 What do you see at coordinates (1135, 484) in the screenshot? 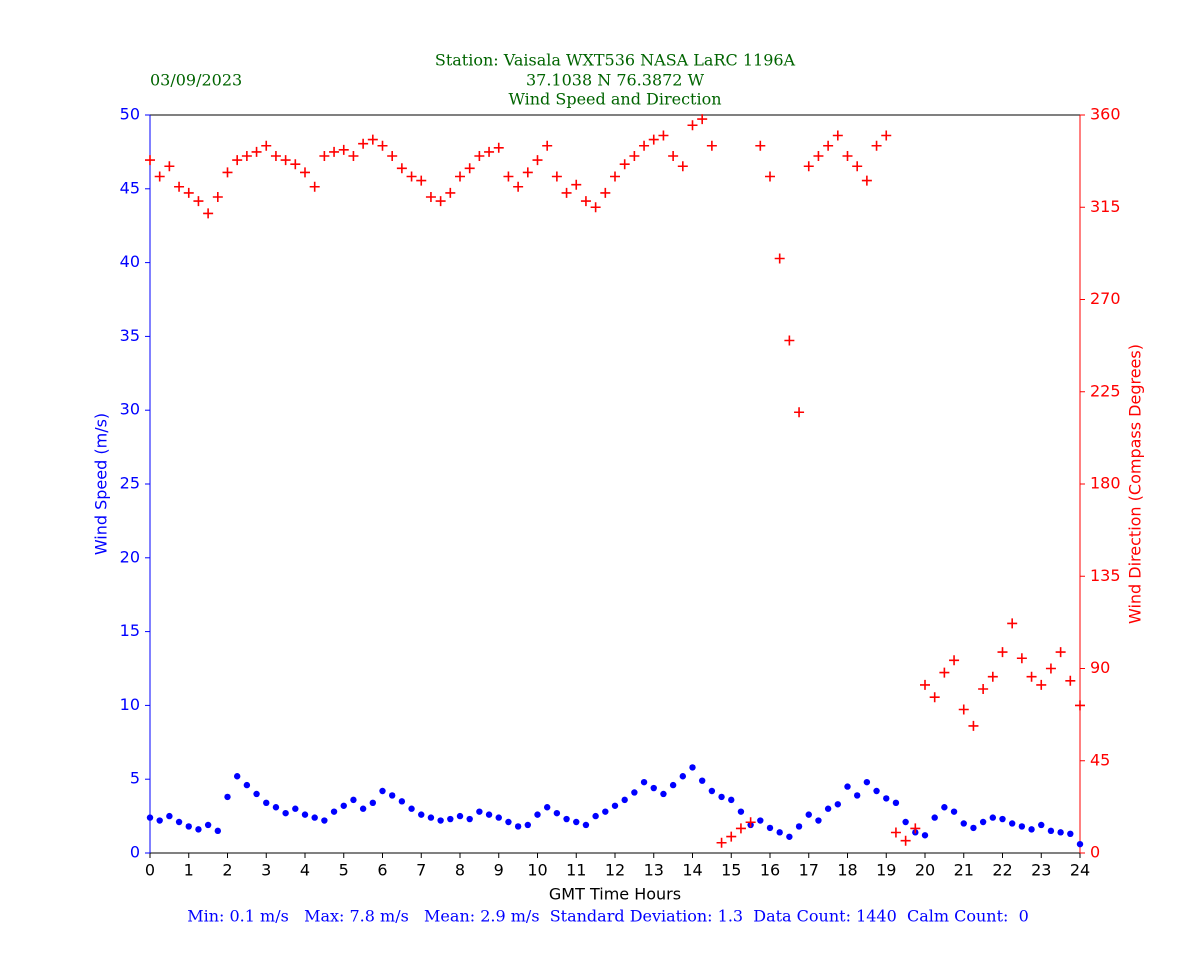
I see `y2-axis-label: Wind Direction (Compass Degrees)` at bounding box center [1135, 484].